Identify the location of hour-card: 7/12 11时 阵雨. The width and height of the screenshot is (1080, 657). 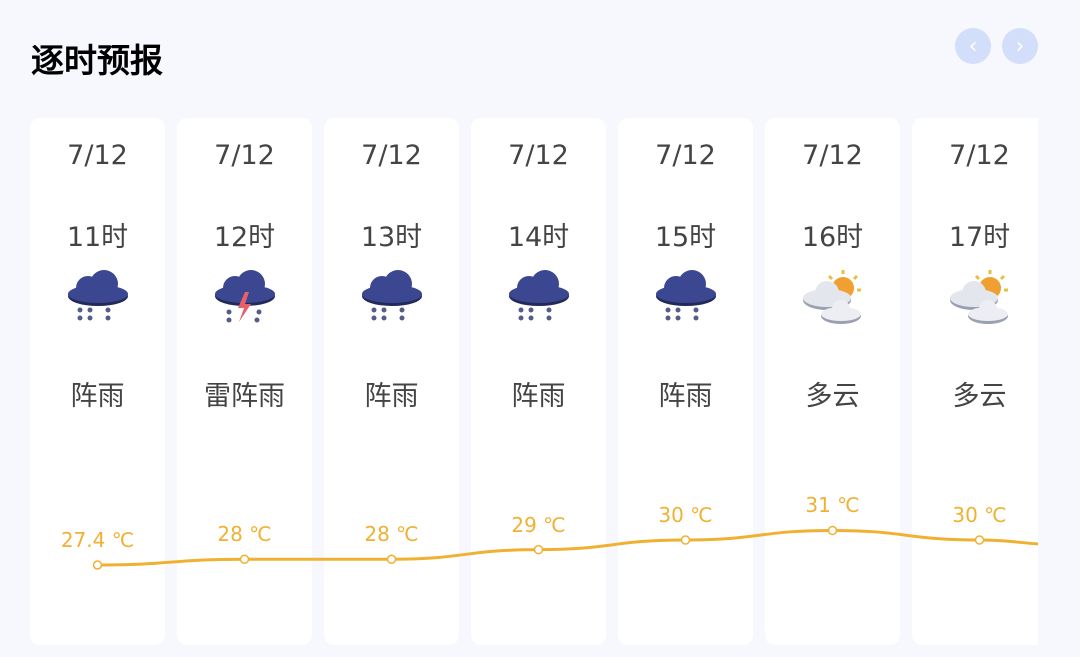
(97, 381).